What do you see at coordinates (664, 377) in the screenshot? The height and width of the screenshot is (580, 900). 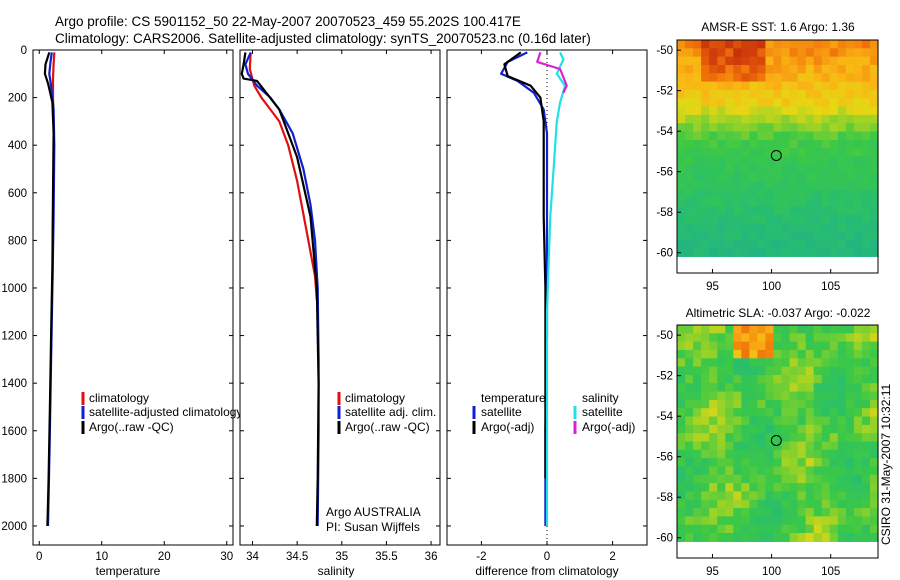 I see `map-y-tick-label: -52` at bounding box center [664, 377].